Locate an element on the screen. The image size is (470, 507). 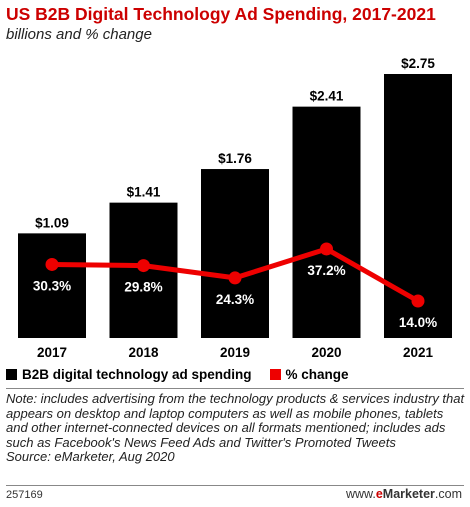
line-group is located at coordinates (235, 275).